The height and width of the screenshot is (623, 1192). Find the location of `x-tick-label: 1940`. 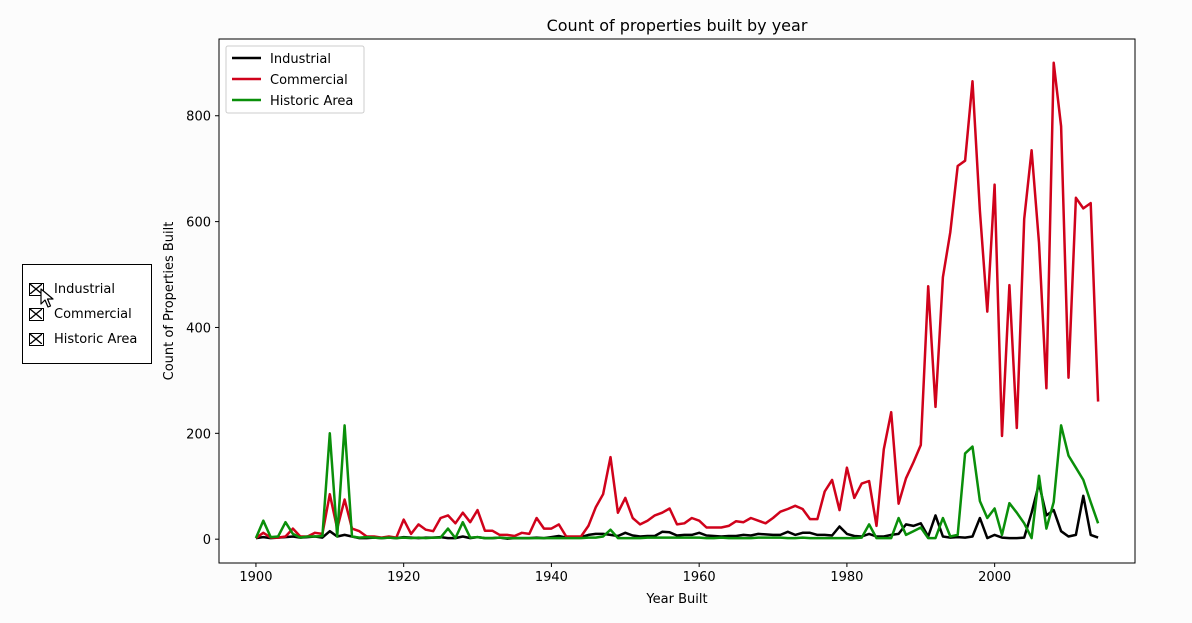

x-tick-label: 1940 is located at coordinates (551, 577).